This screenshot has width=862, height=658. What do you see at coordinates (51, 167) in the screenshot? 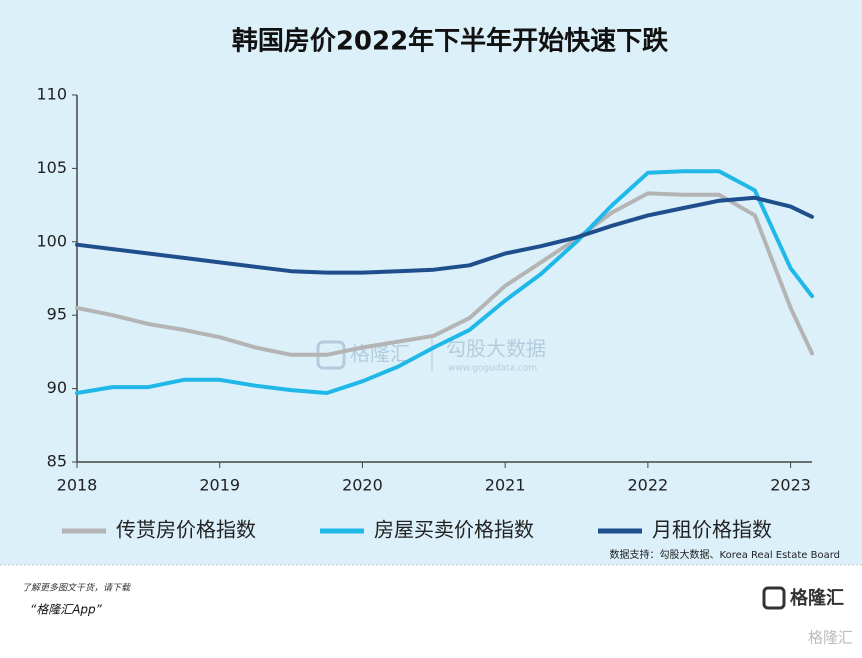
I see `y-tick-label: 105` at bounding box center [51, 167].